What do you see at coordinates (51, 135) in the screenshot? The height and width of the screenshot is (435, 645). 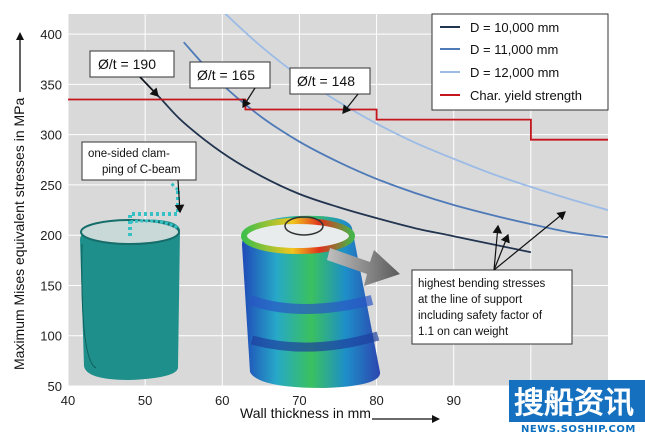 I see `y-tick-label: 300` at bounding box center [51, 135].